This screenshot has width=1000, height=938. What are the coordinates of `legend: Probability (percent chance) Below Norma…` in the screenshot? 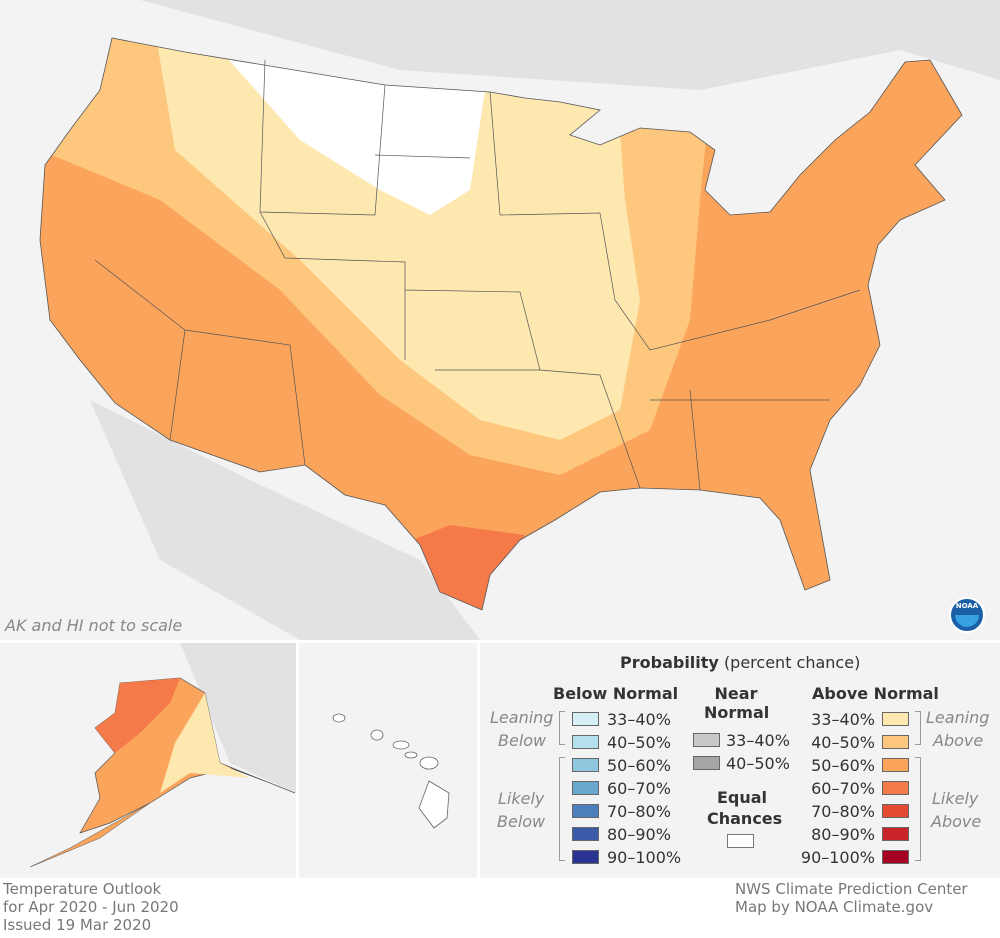 It's located at (740, 760).